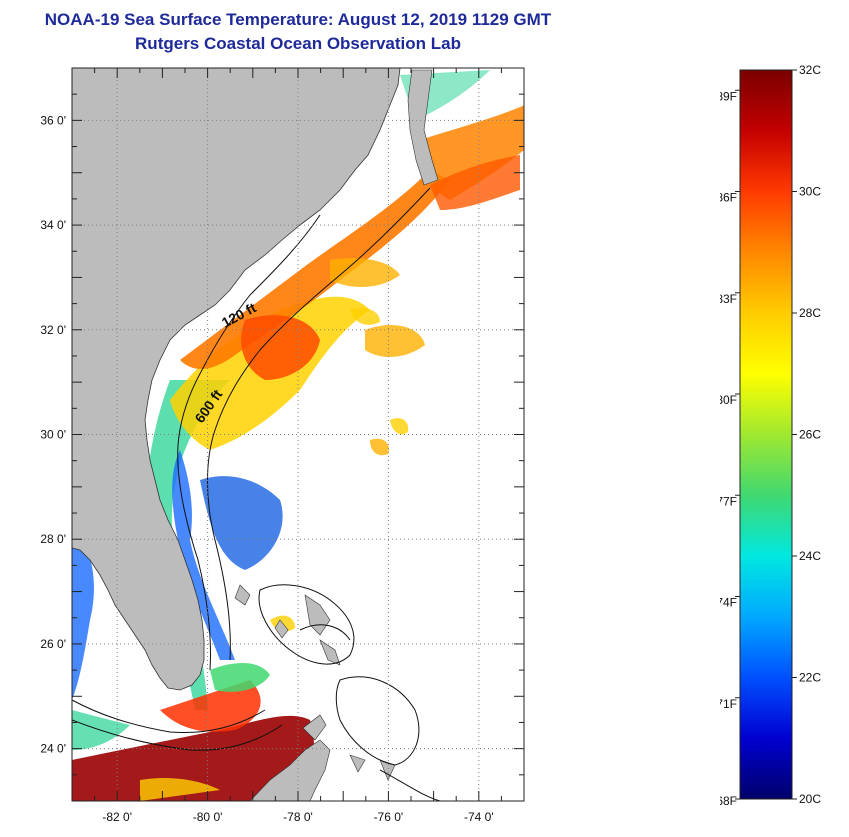 Image resolution: width=849 pixels, height=837 pixels. I want to click on latitude-labels: 36 0' 34 0' 32 0' 30 0' 28 0' 26 0' 24 0', so click(53, 434).